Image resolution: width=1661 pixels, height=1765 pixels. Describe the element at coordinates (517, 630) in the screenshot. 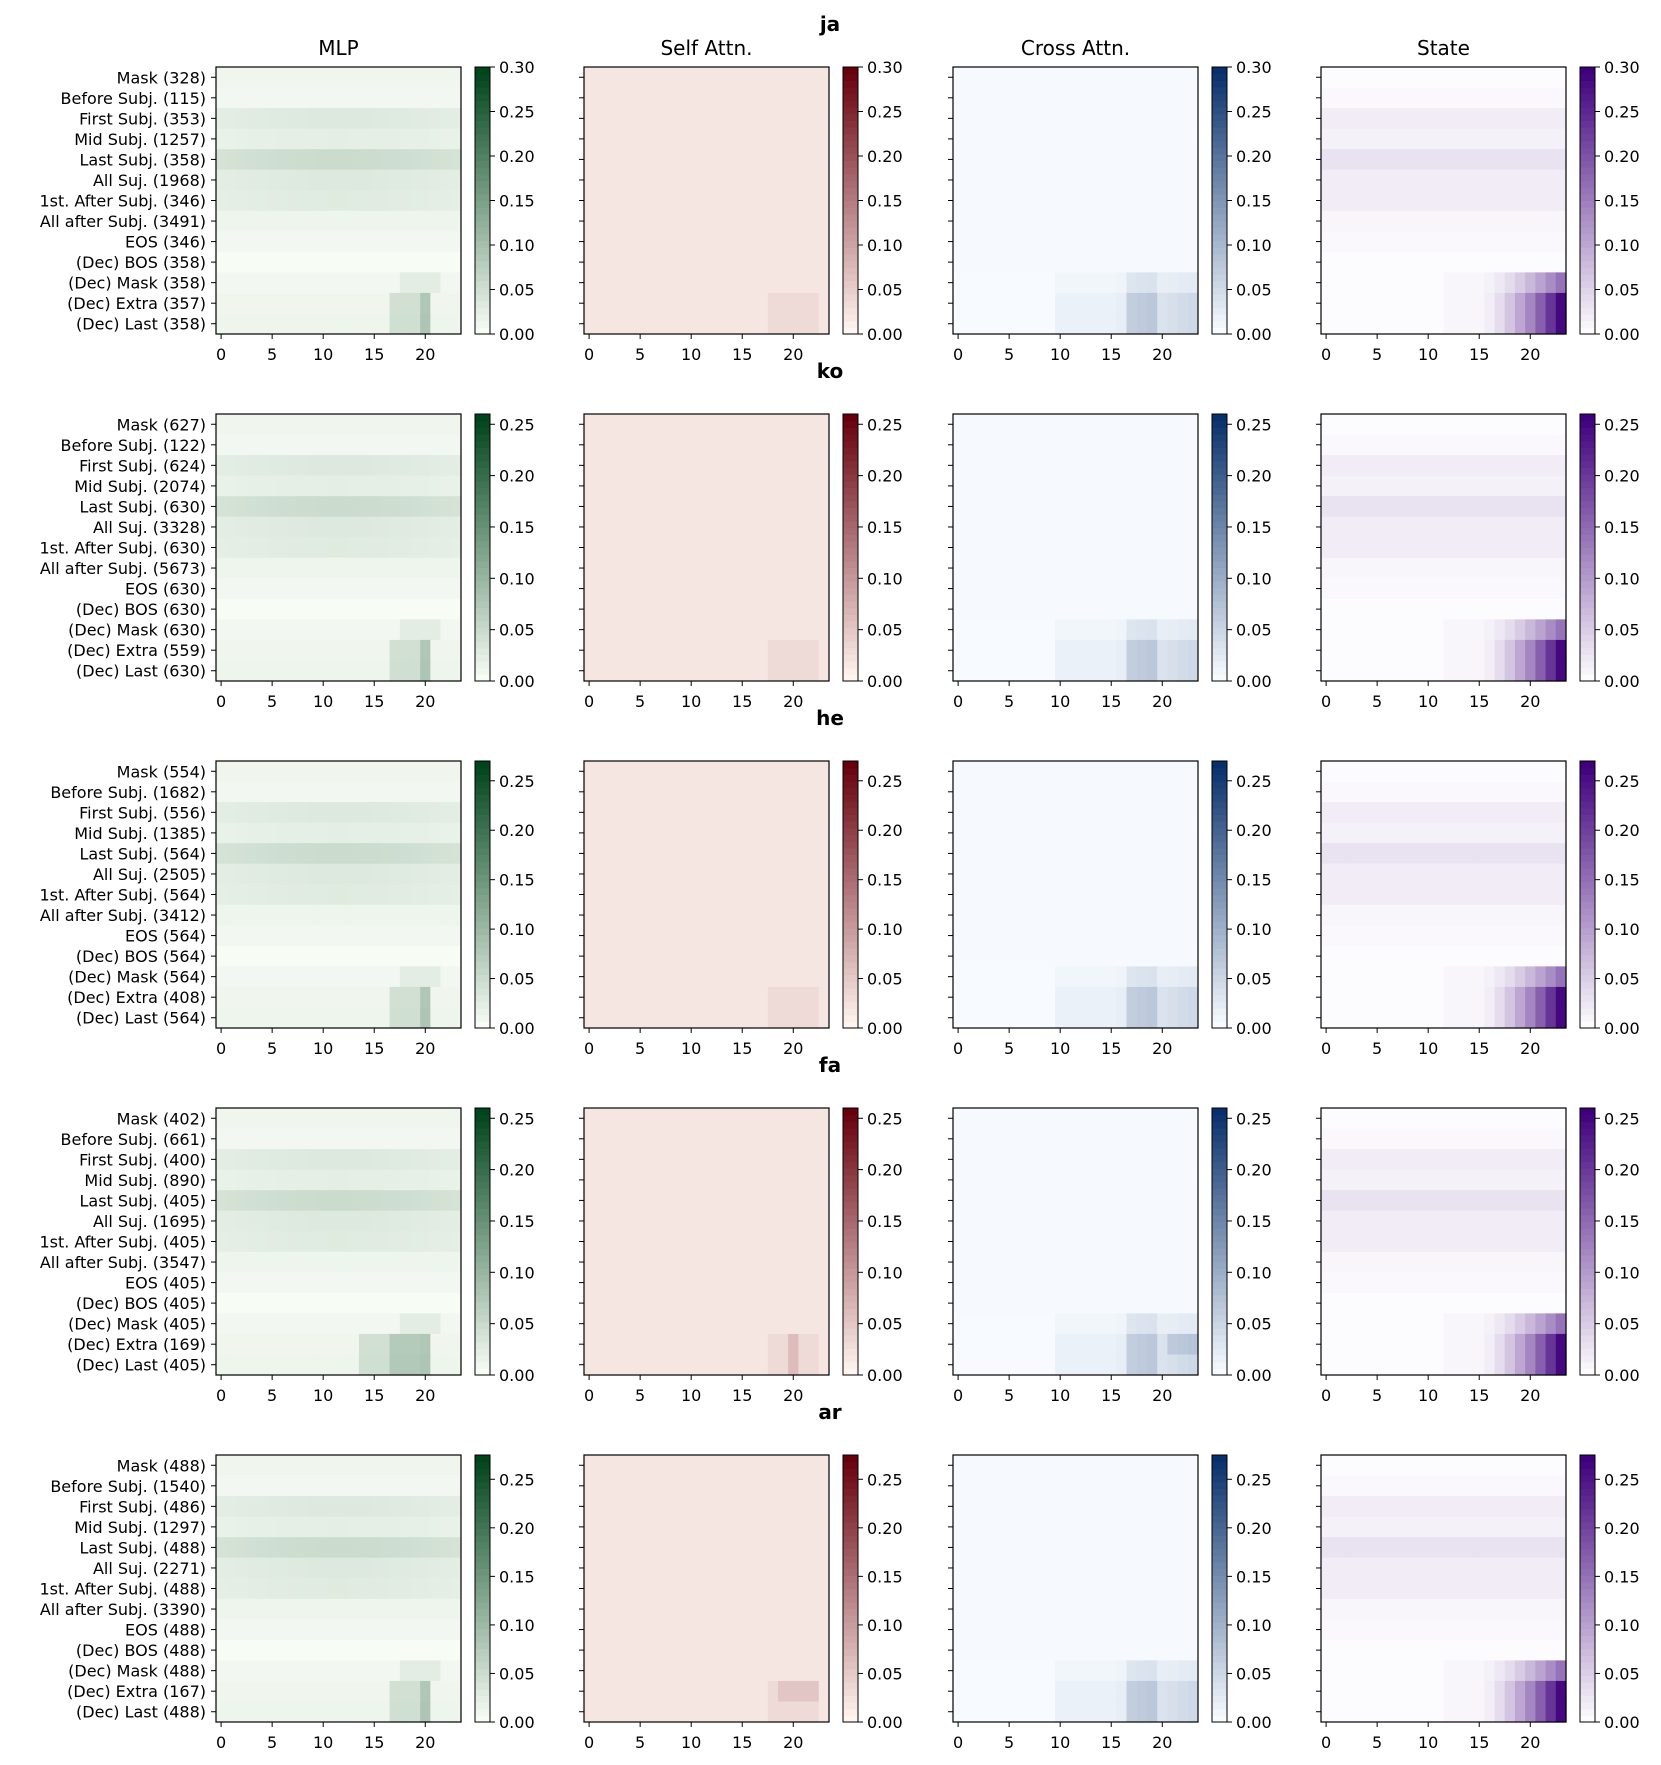

I see `colorbar-tick-label: 0.05` at that location.